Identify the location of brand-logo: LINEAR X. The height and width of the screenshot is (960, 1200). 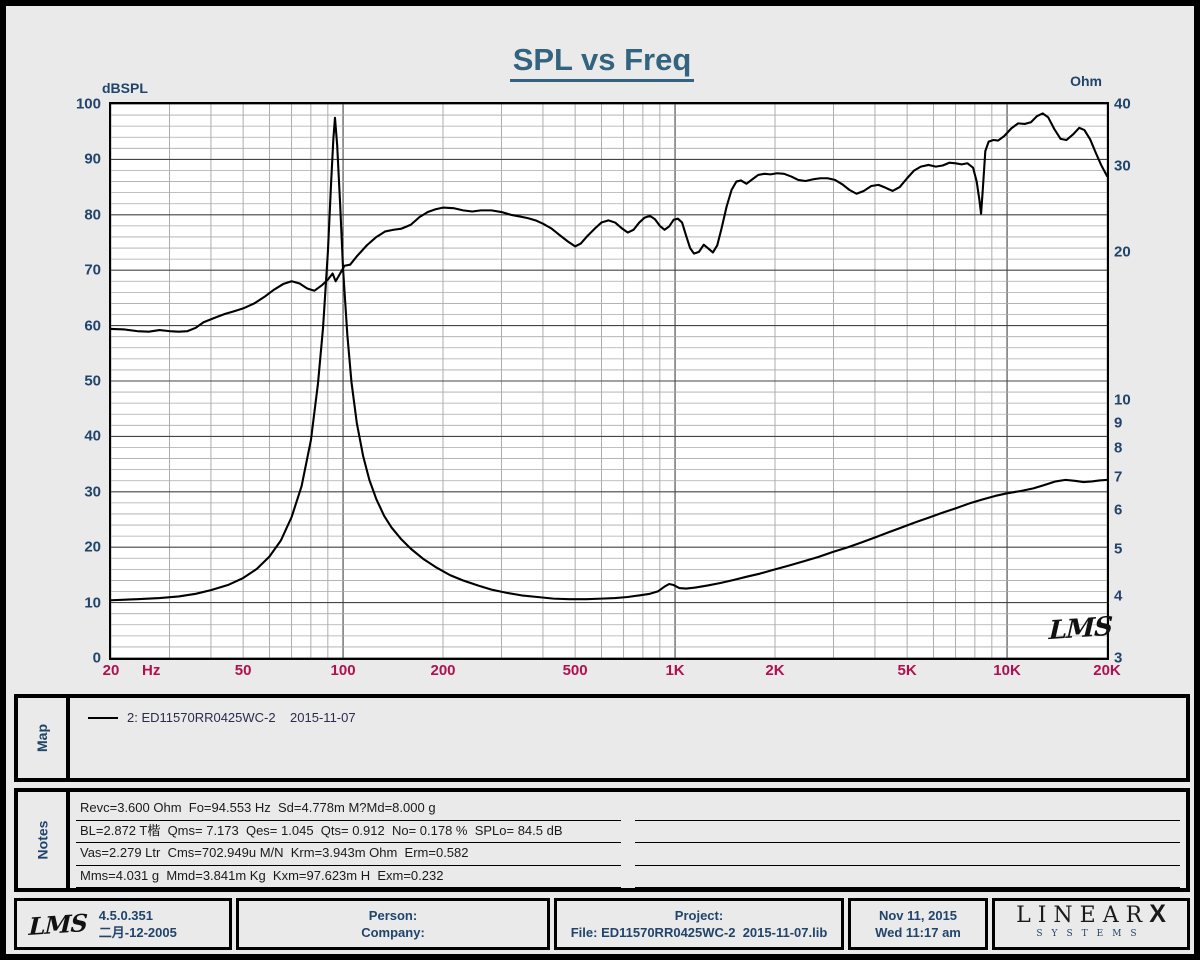
(1091, 913).